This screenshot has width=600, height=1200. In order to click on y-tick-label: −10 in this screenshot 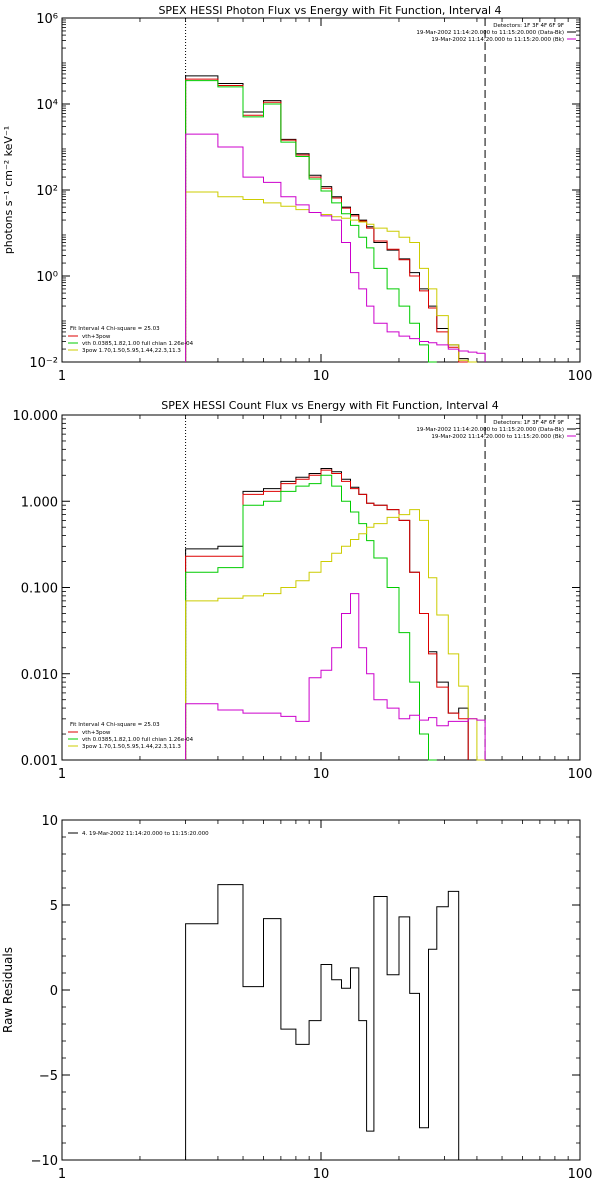, I will do `click(44, 1161)`.